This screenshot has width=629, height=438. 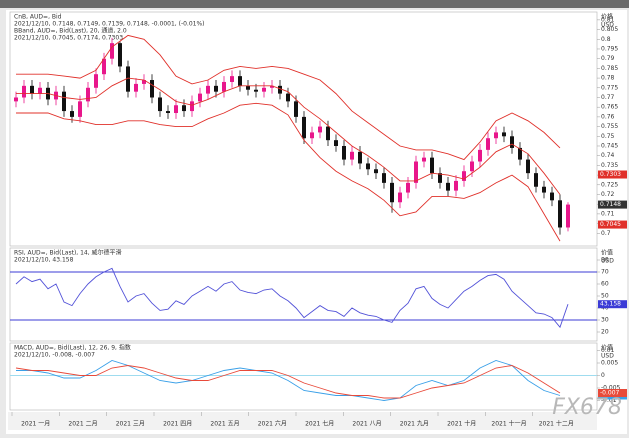 What do you see at coordinates (606, 233) in the screenshot?
I see `y-tick-label: 0.7` at bounding box center [606, 233].